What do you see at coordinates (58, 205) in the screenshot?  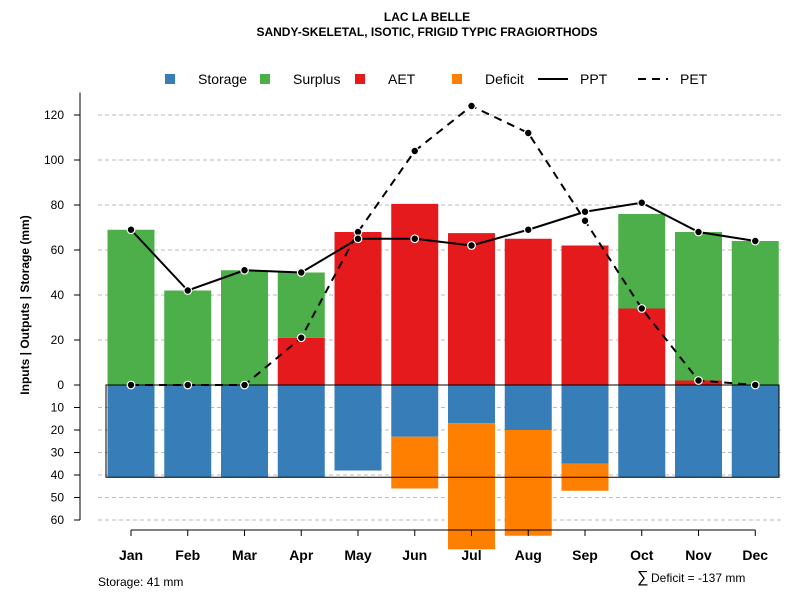 I see `y-tick-label: 80` at bounding box center [58, 205].